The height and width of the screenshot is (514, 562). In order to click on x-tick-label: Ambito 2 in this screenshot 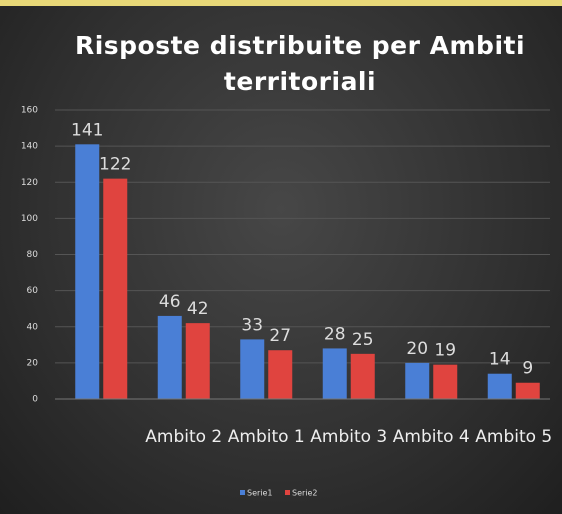, I will do `click(184, 437)`.